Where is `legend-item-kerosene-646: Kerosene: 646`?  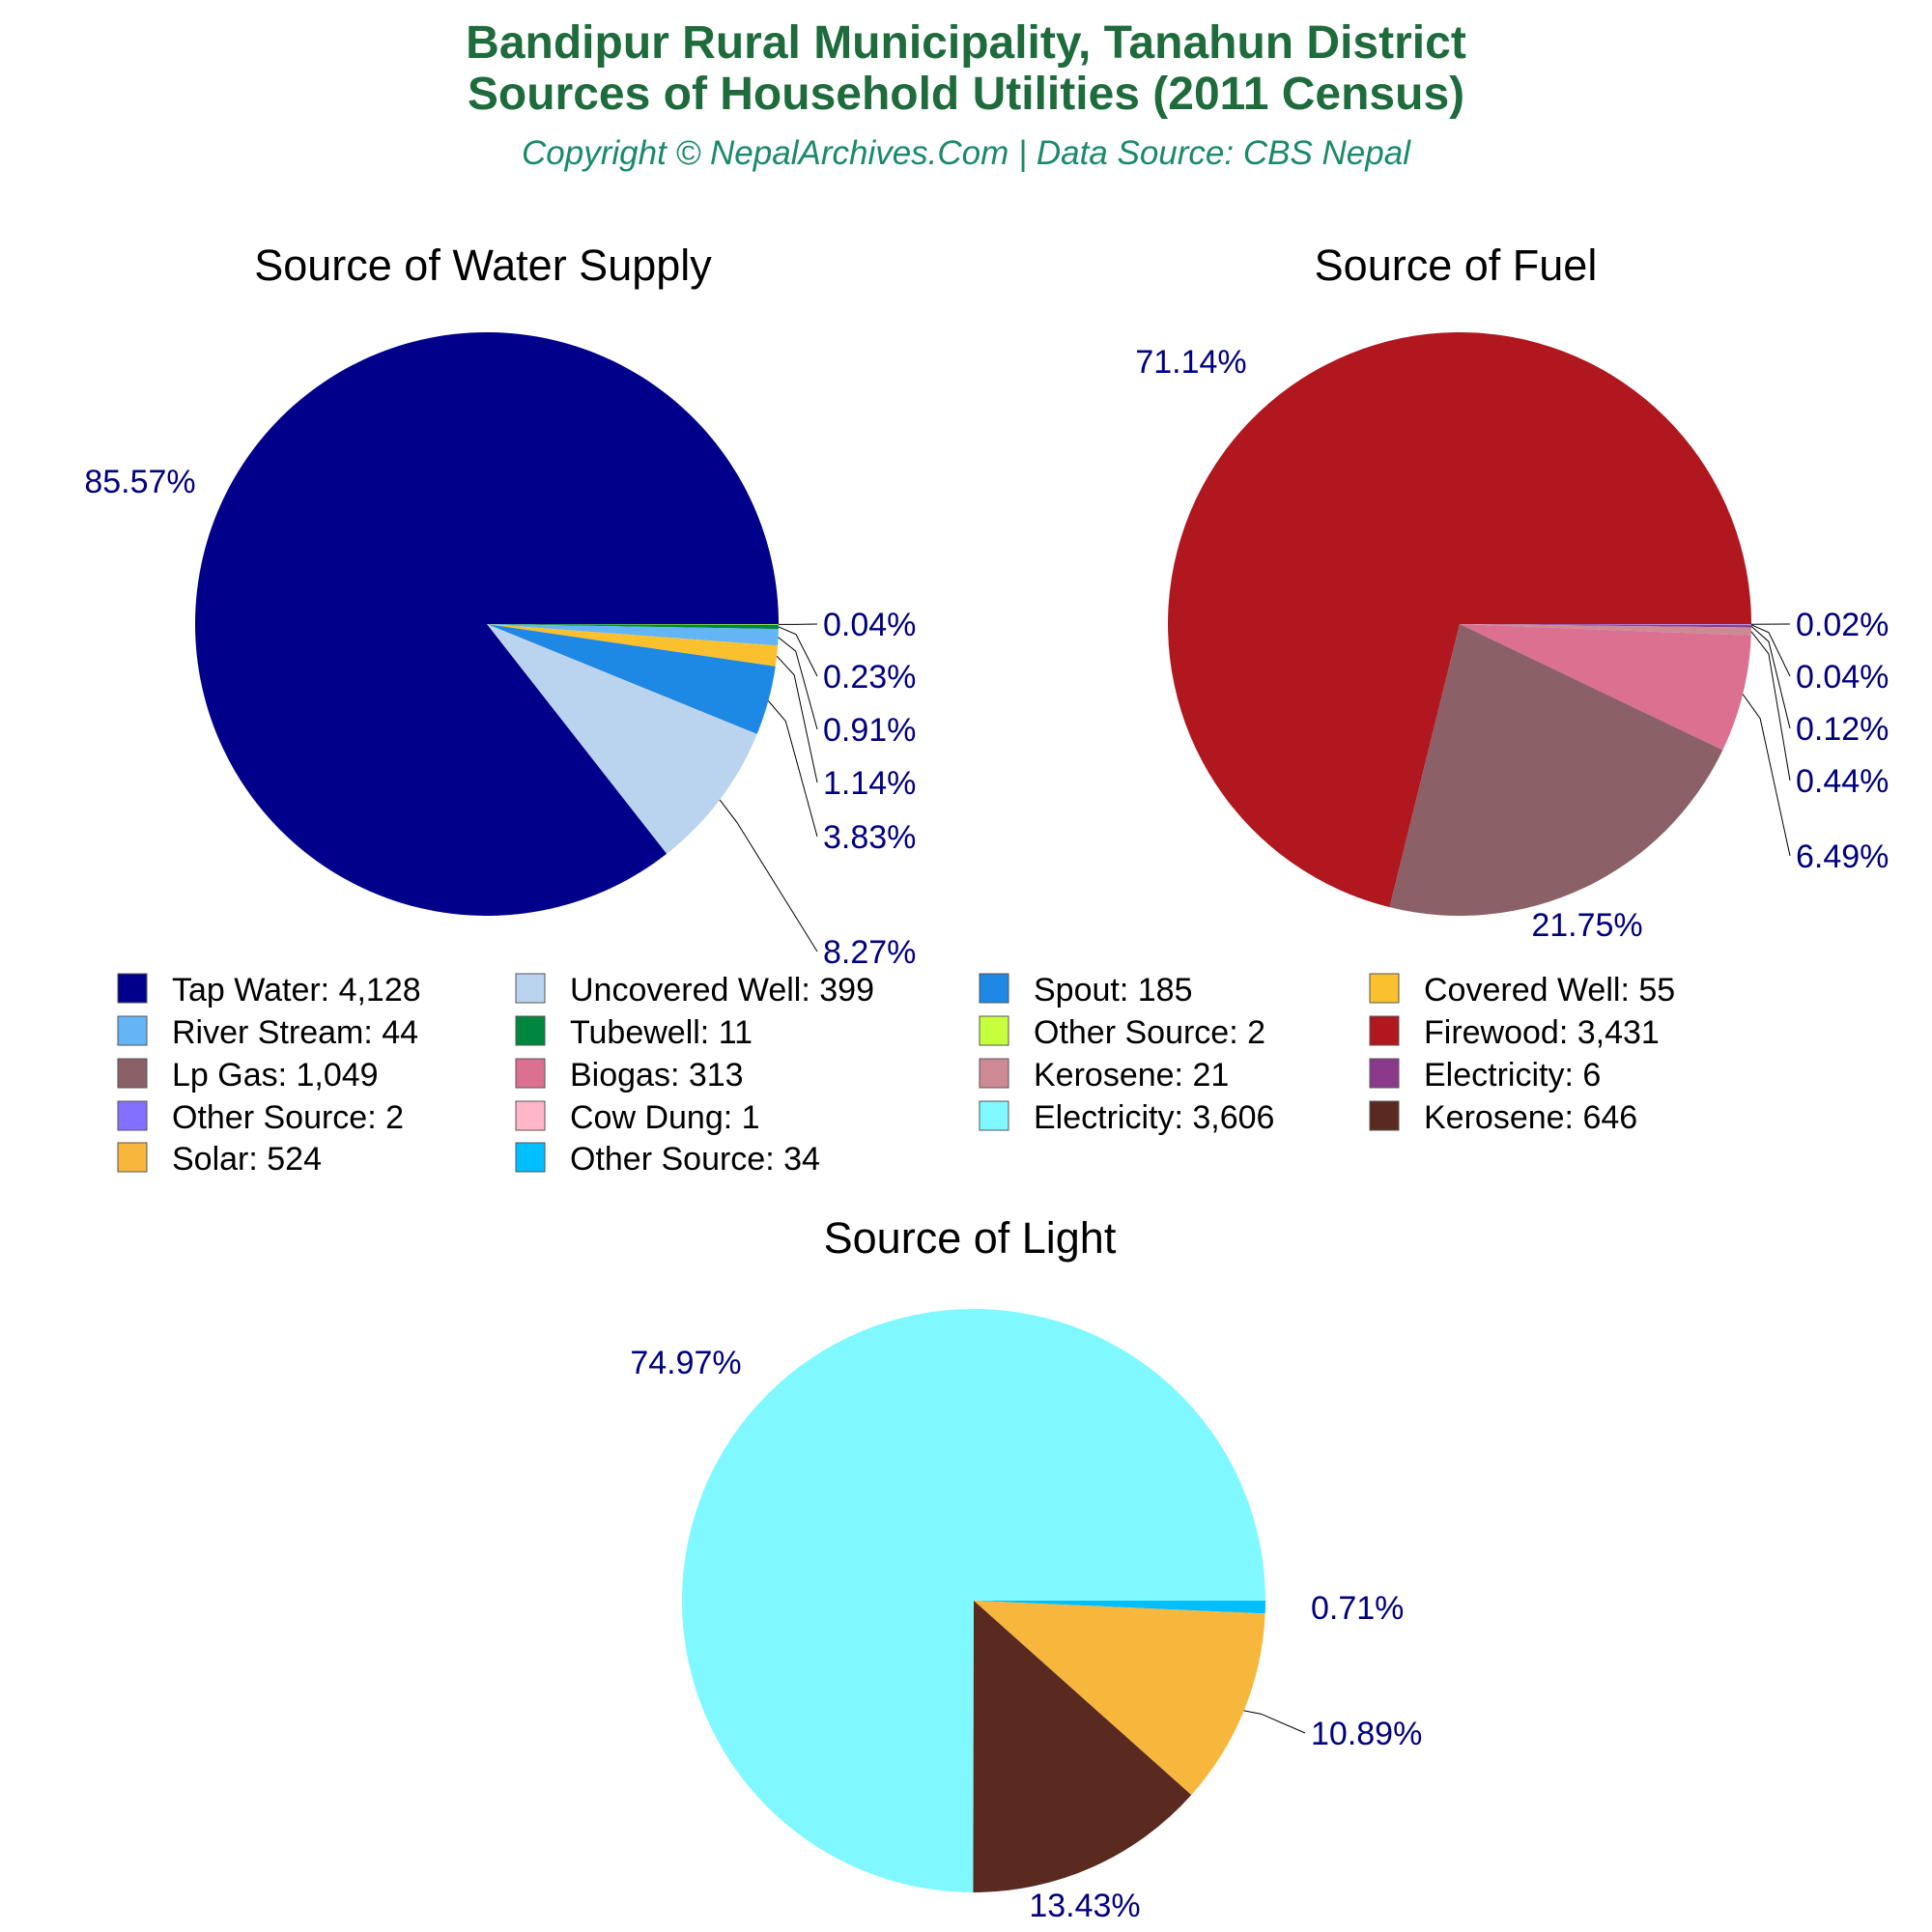
legend-item-kerosene-646: Kerosene: 646 is located at coordinates (1503, 1117).